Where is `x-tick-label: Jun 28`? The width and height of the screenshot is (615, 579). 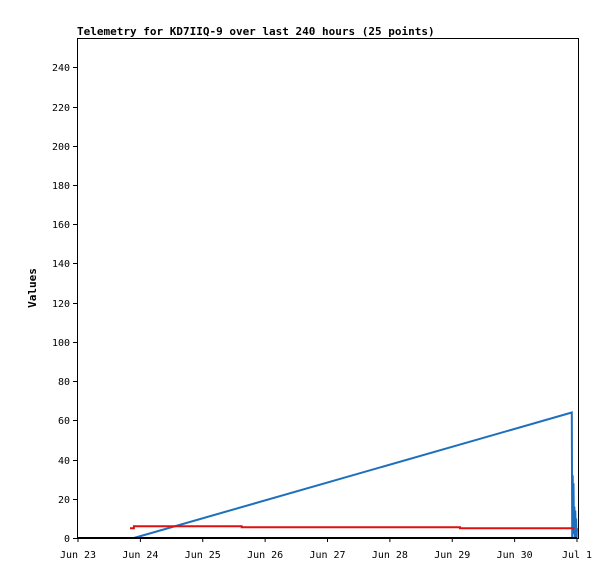 x-tick-label: Jun 28 is located at coordinates (390, 555).